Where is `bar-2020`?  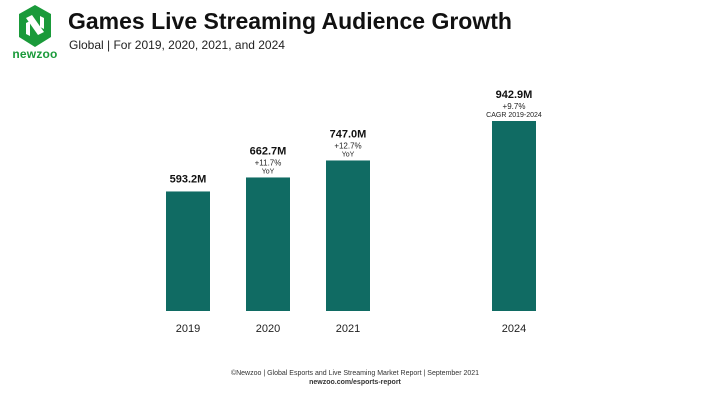 bar-2020 is located at coordinates (268, 244).